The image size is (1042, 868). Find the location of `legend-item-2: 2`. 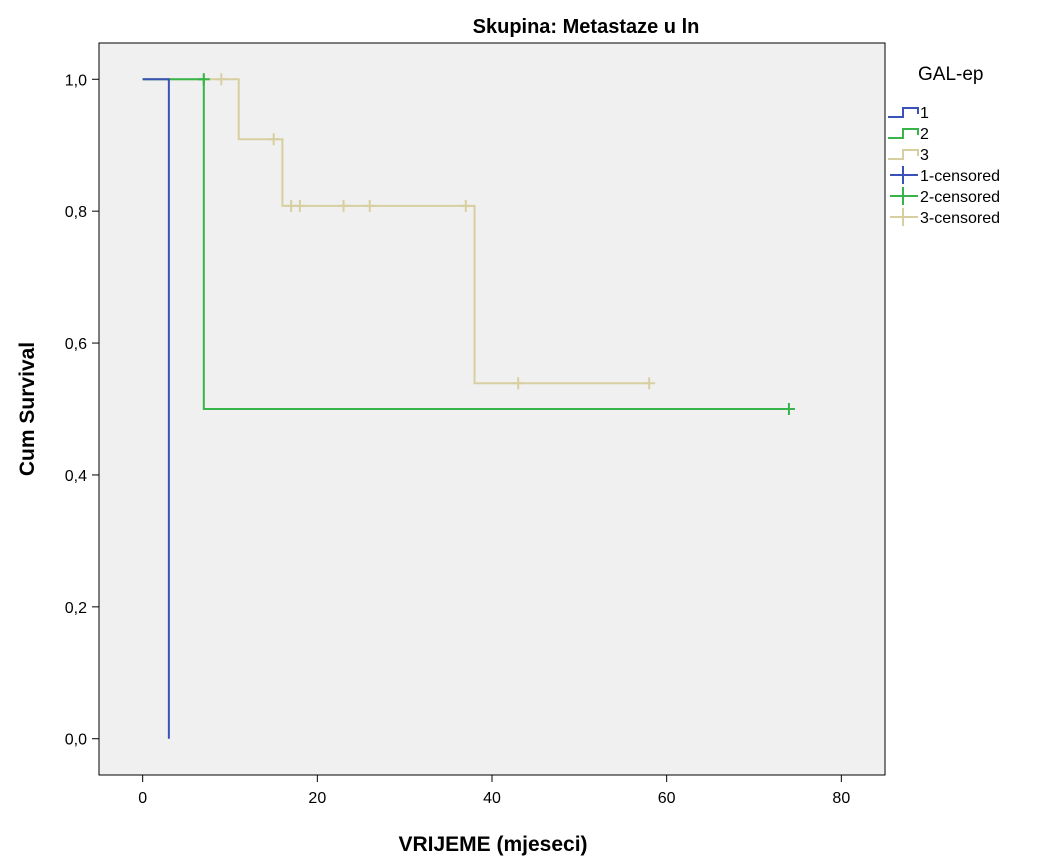

legend-item-2: 2 is located at coordinates (908, 134).